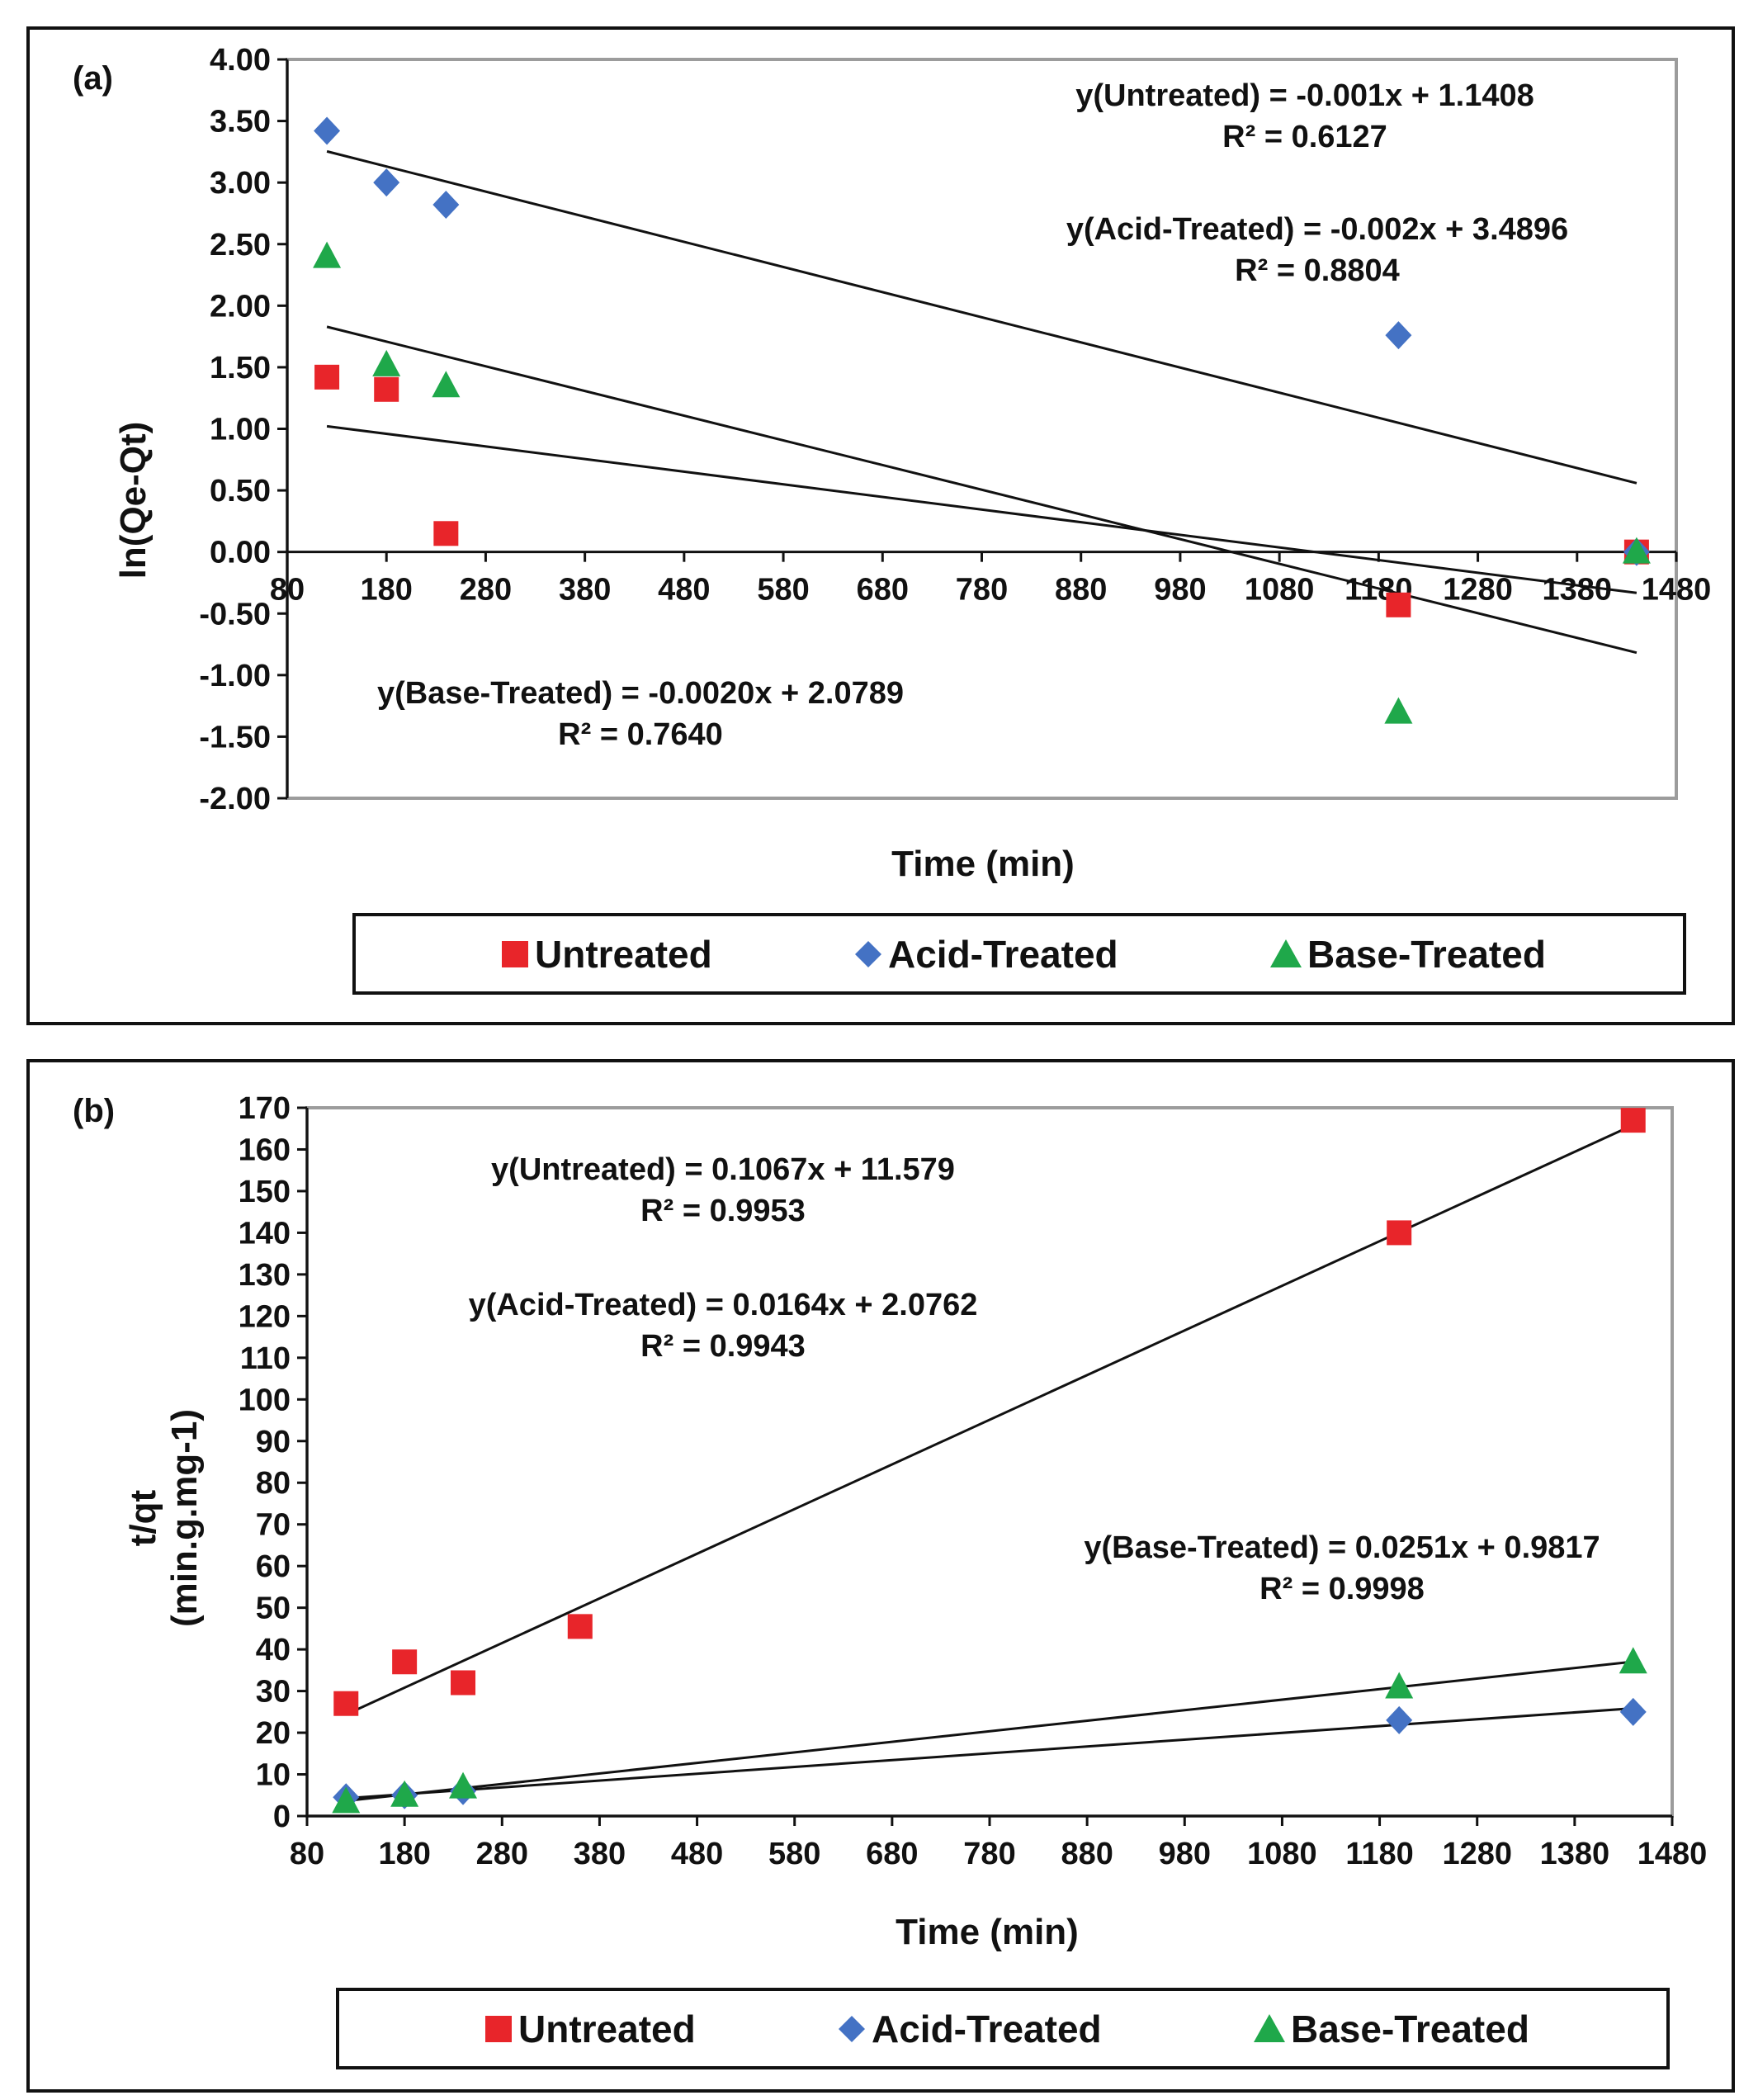 This screenshot has width=1758, height=2100. Describe the element at coordinates (982, 509) in the screenshot. I see `a-trendline-square` at that location.